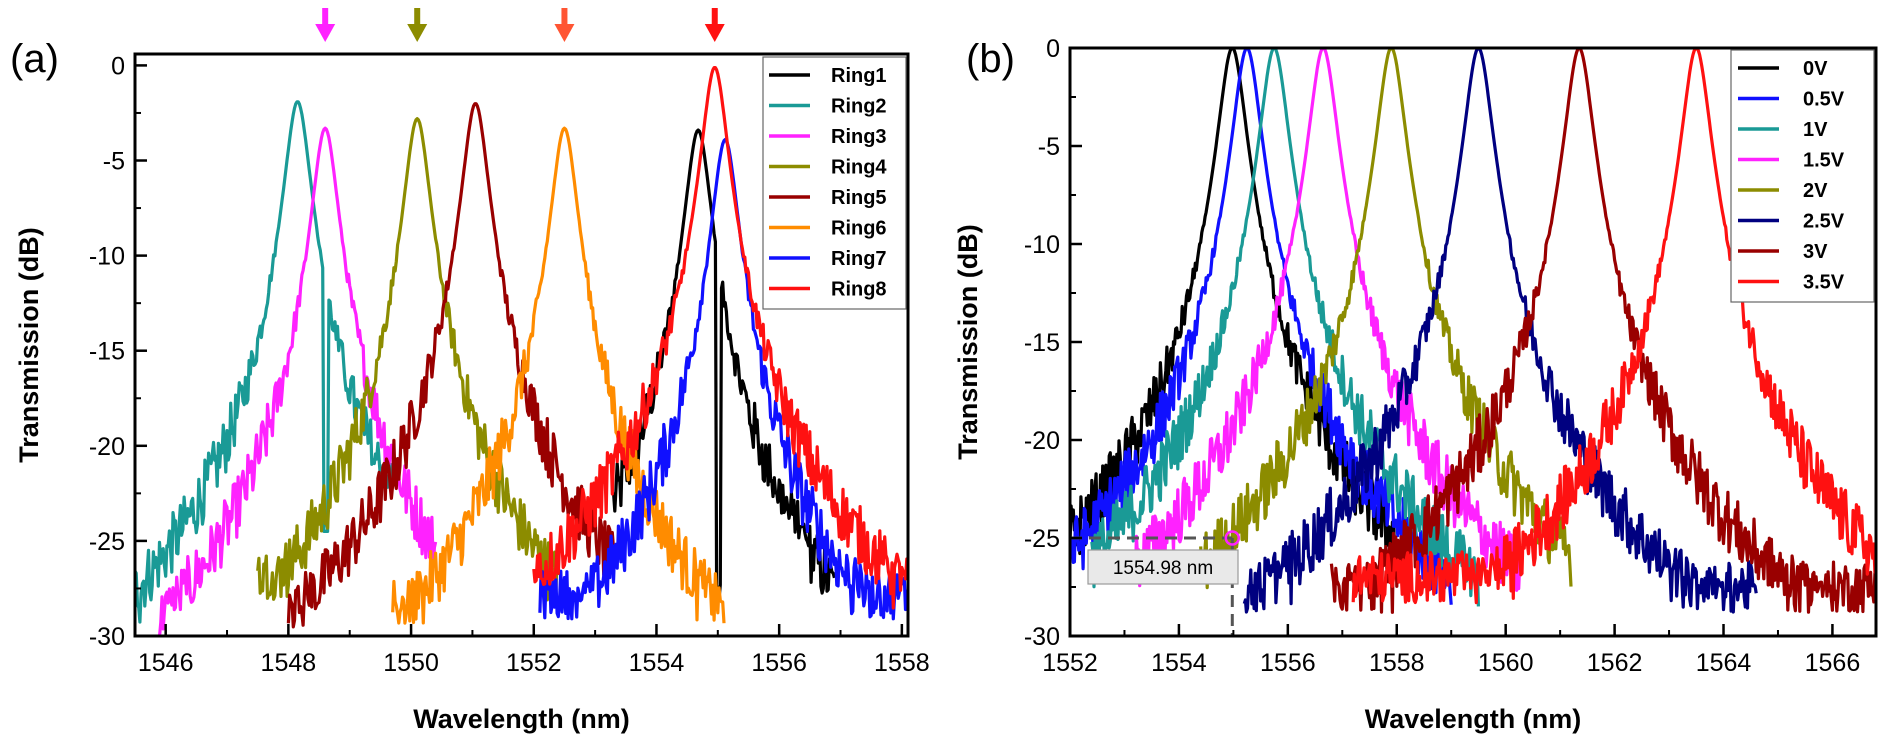  What do you see at coordinates (859, 168) in the screenshot?
I see `legend-entry: Ring4` at bounding box center [859, 168].